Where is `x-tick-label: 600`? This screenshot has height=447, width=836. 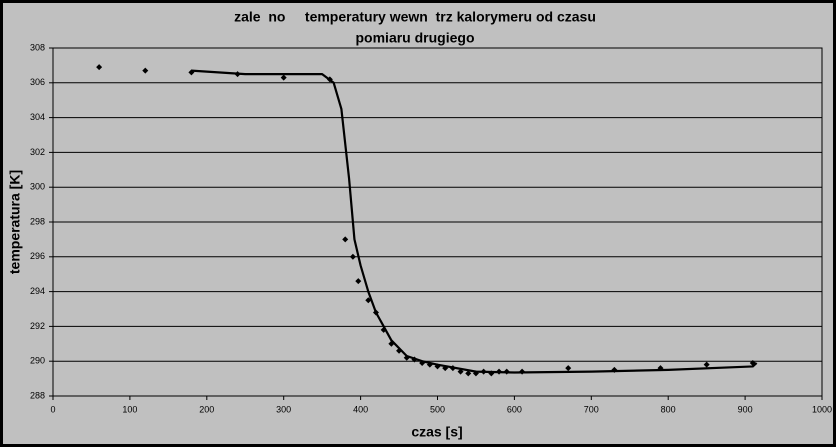 x-tick-label: 600 is located at coordinates (514, 409).